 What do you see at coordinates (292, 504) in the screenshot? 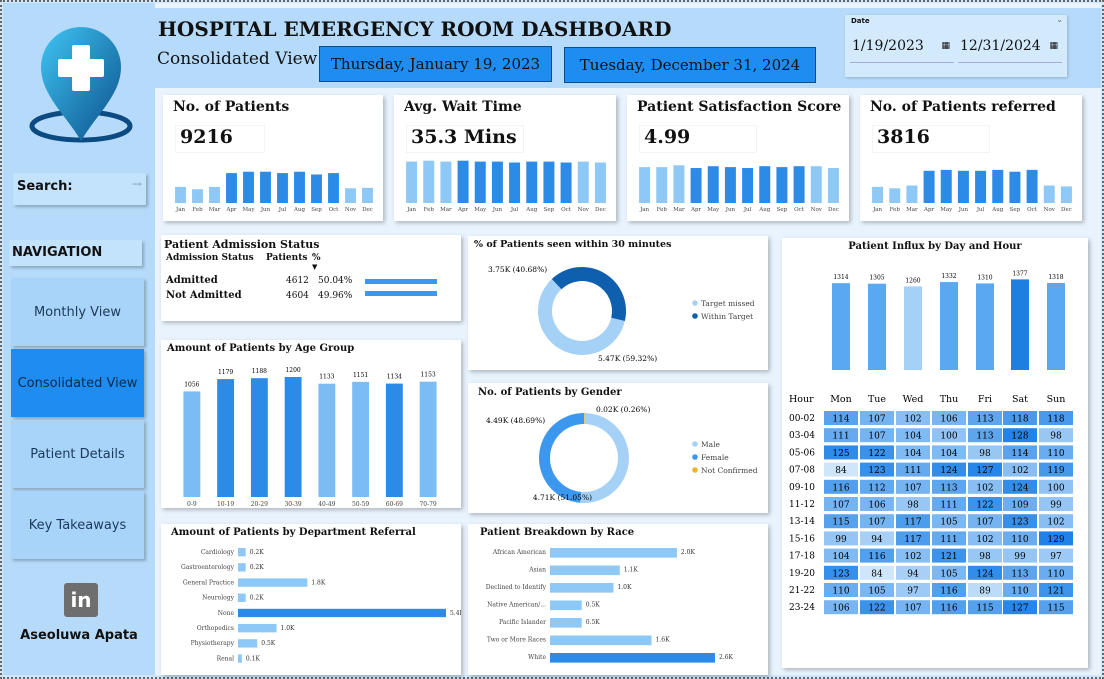
I see `age-tick-label: 30-39` at bounding box center [292, 504].